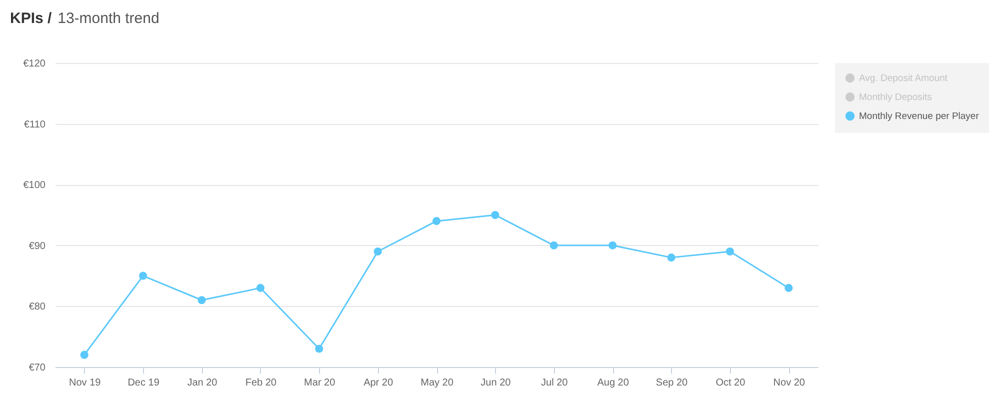  What do you see at coordinates (144, 383) in the screenshot?
I see `x-tick-label: Dec 19` at bounding box center [144, 383].